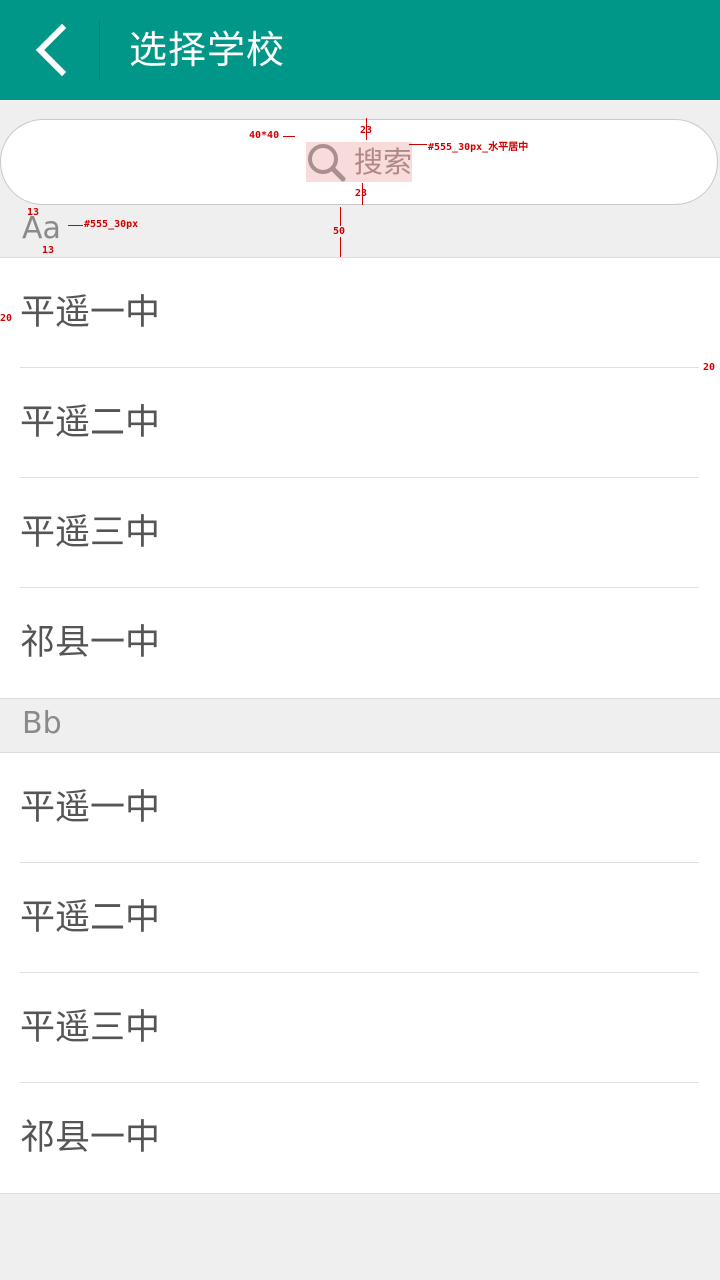  Describe the element at coordinates (360, 315) in the screenshot. I see `list-item: 平遥一中 20 20` at that location.